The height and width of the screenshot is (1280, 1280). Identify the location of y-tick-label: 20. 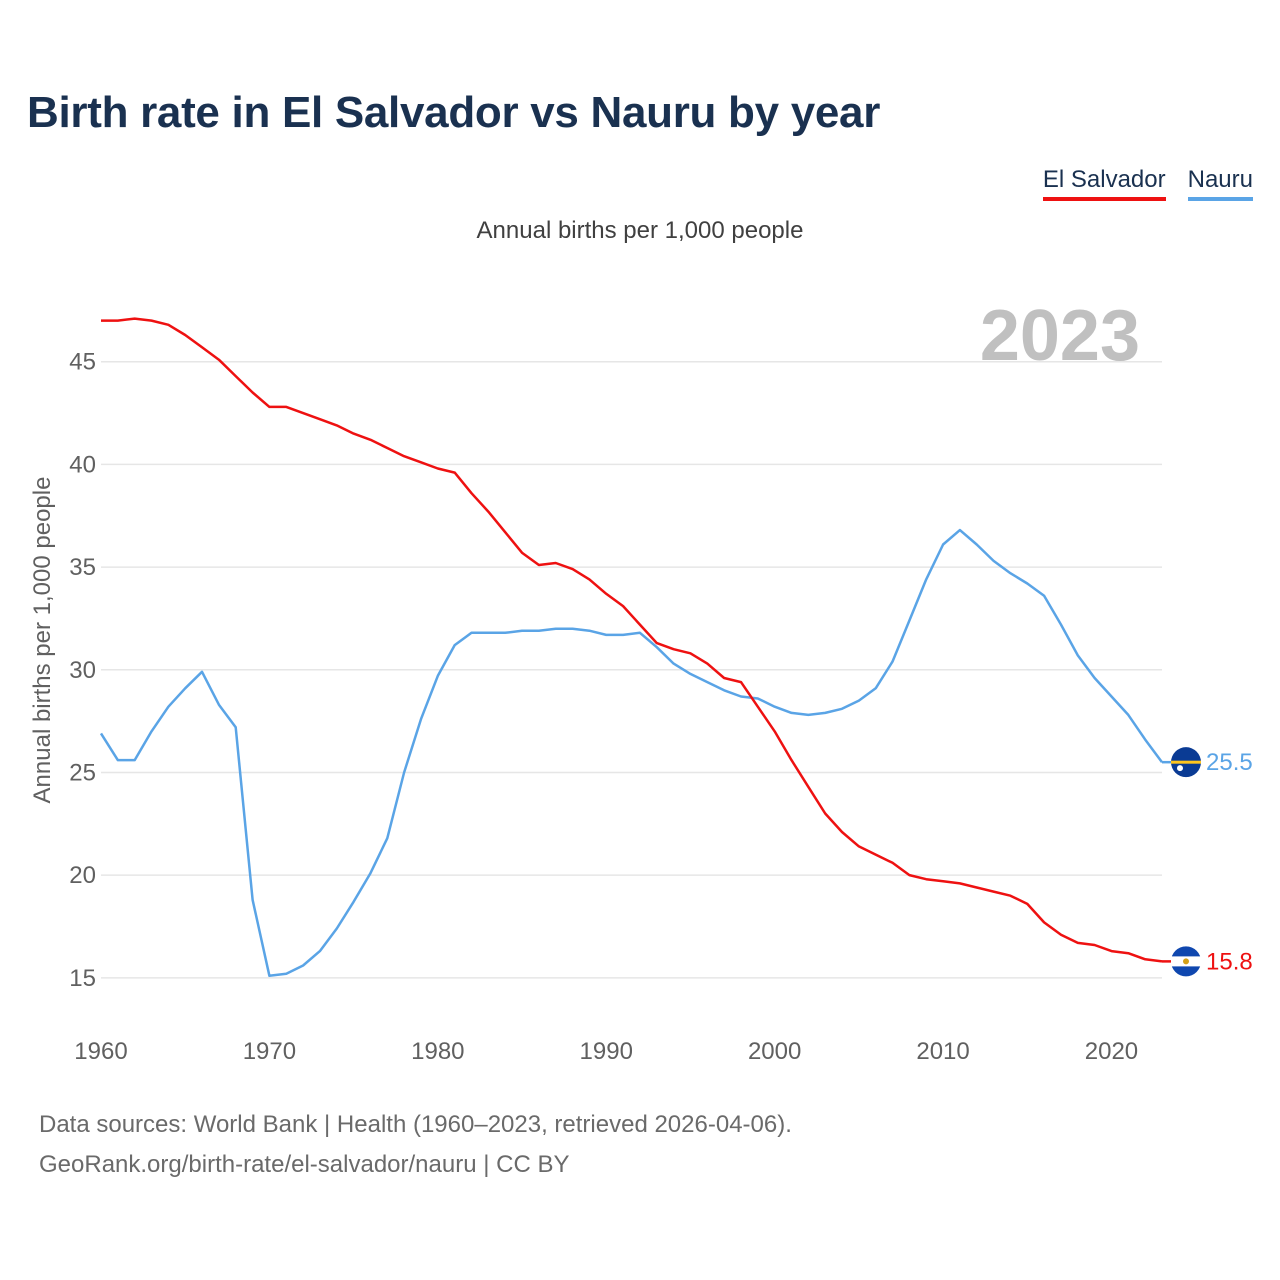
(82, 875).